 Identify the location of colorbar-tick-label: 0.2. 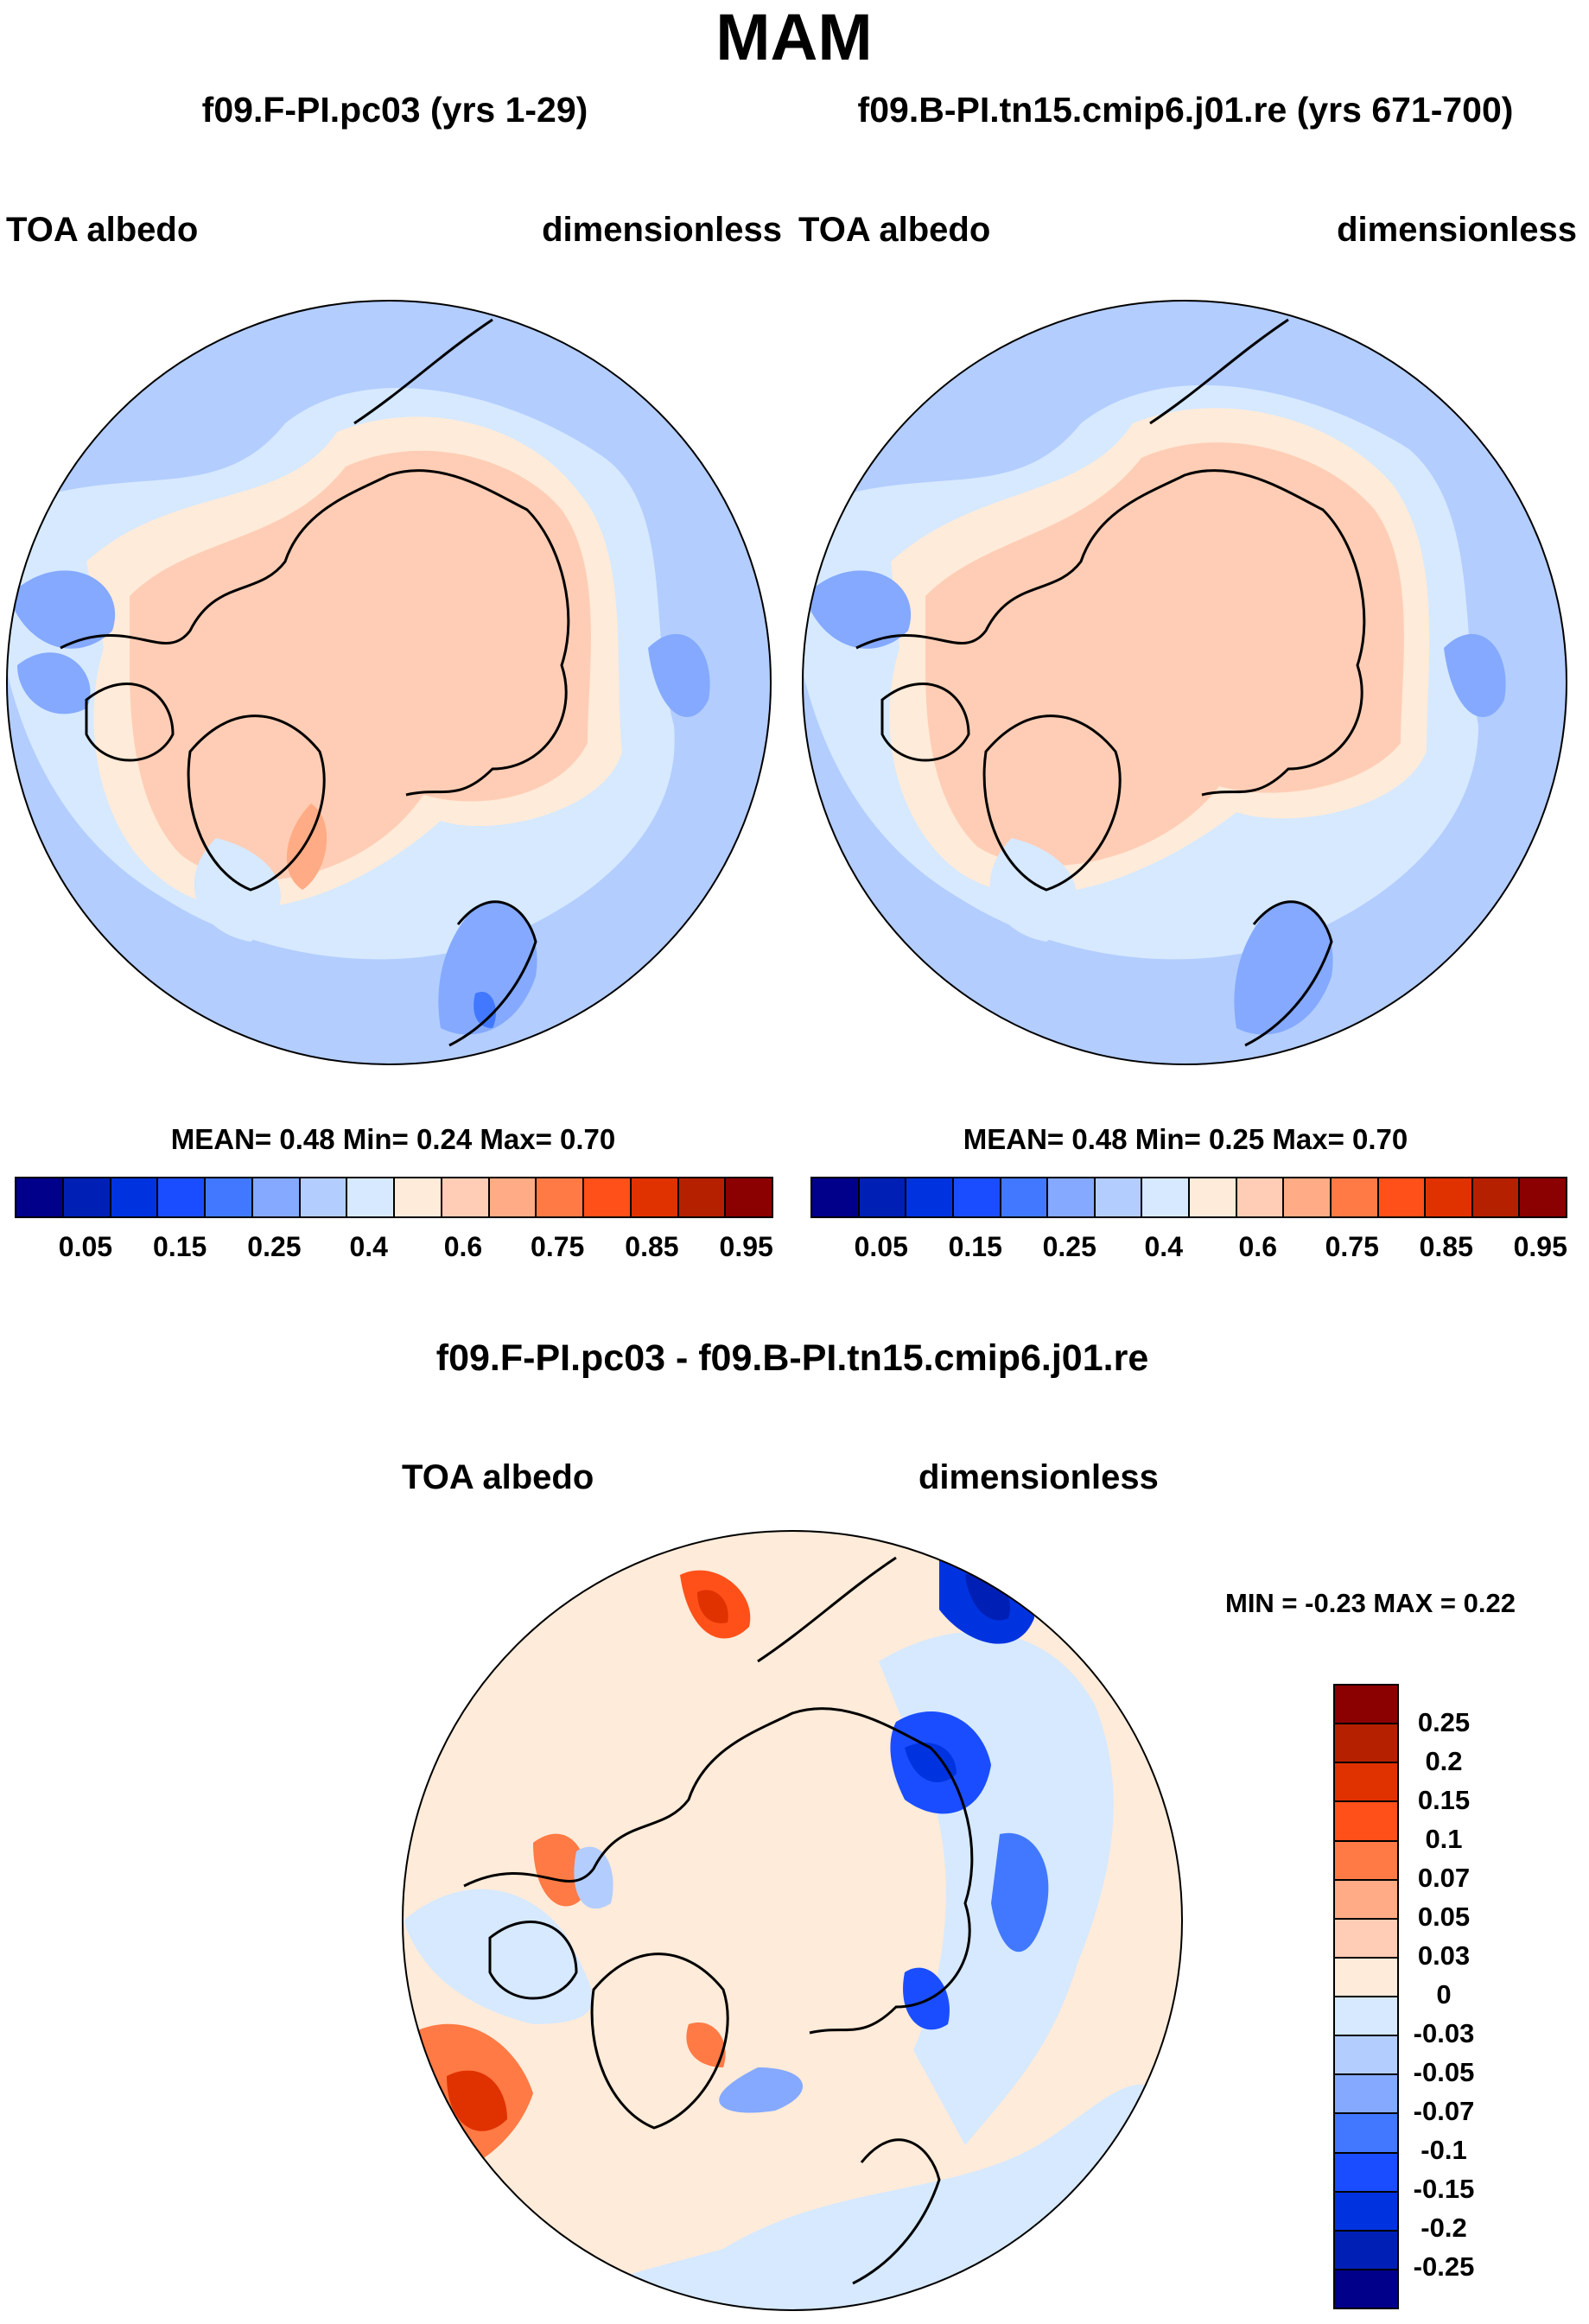
(1444, 1761).